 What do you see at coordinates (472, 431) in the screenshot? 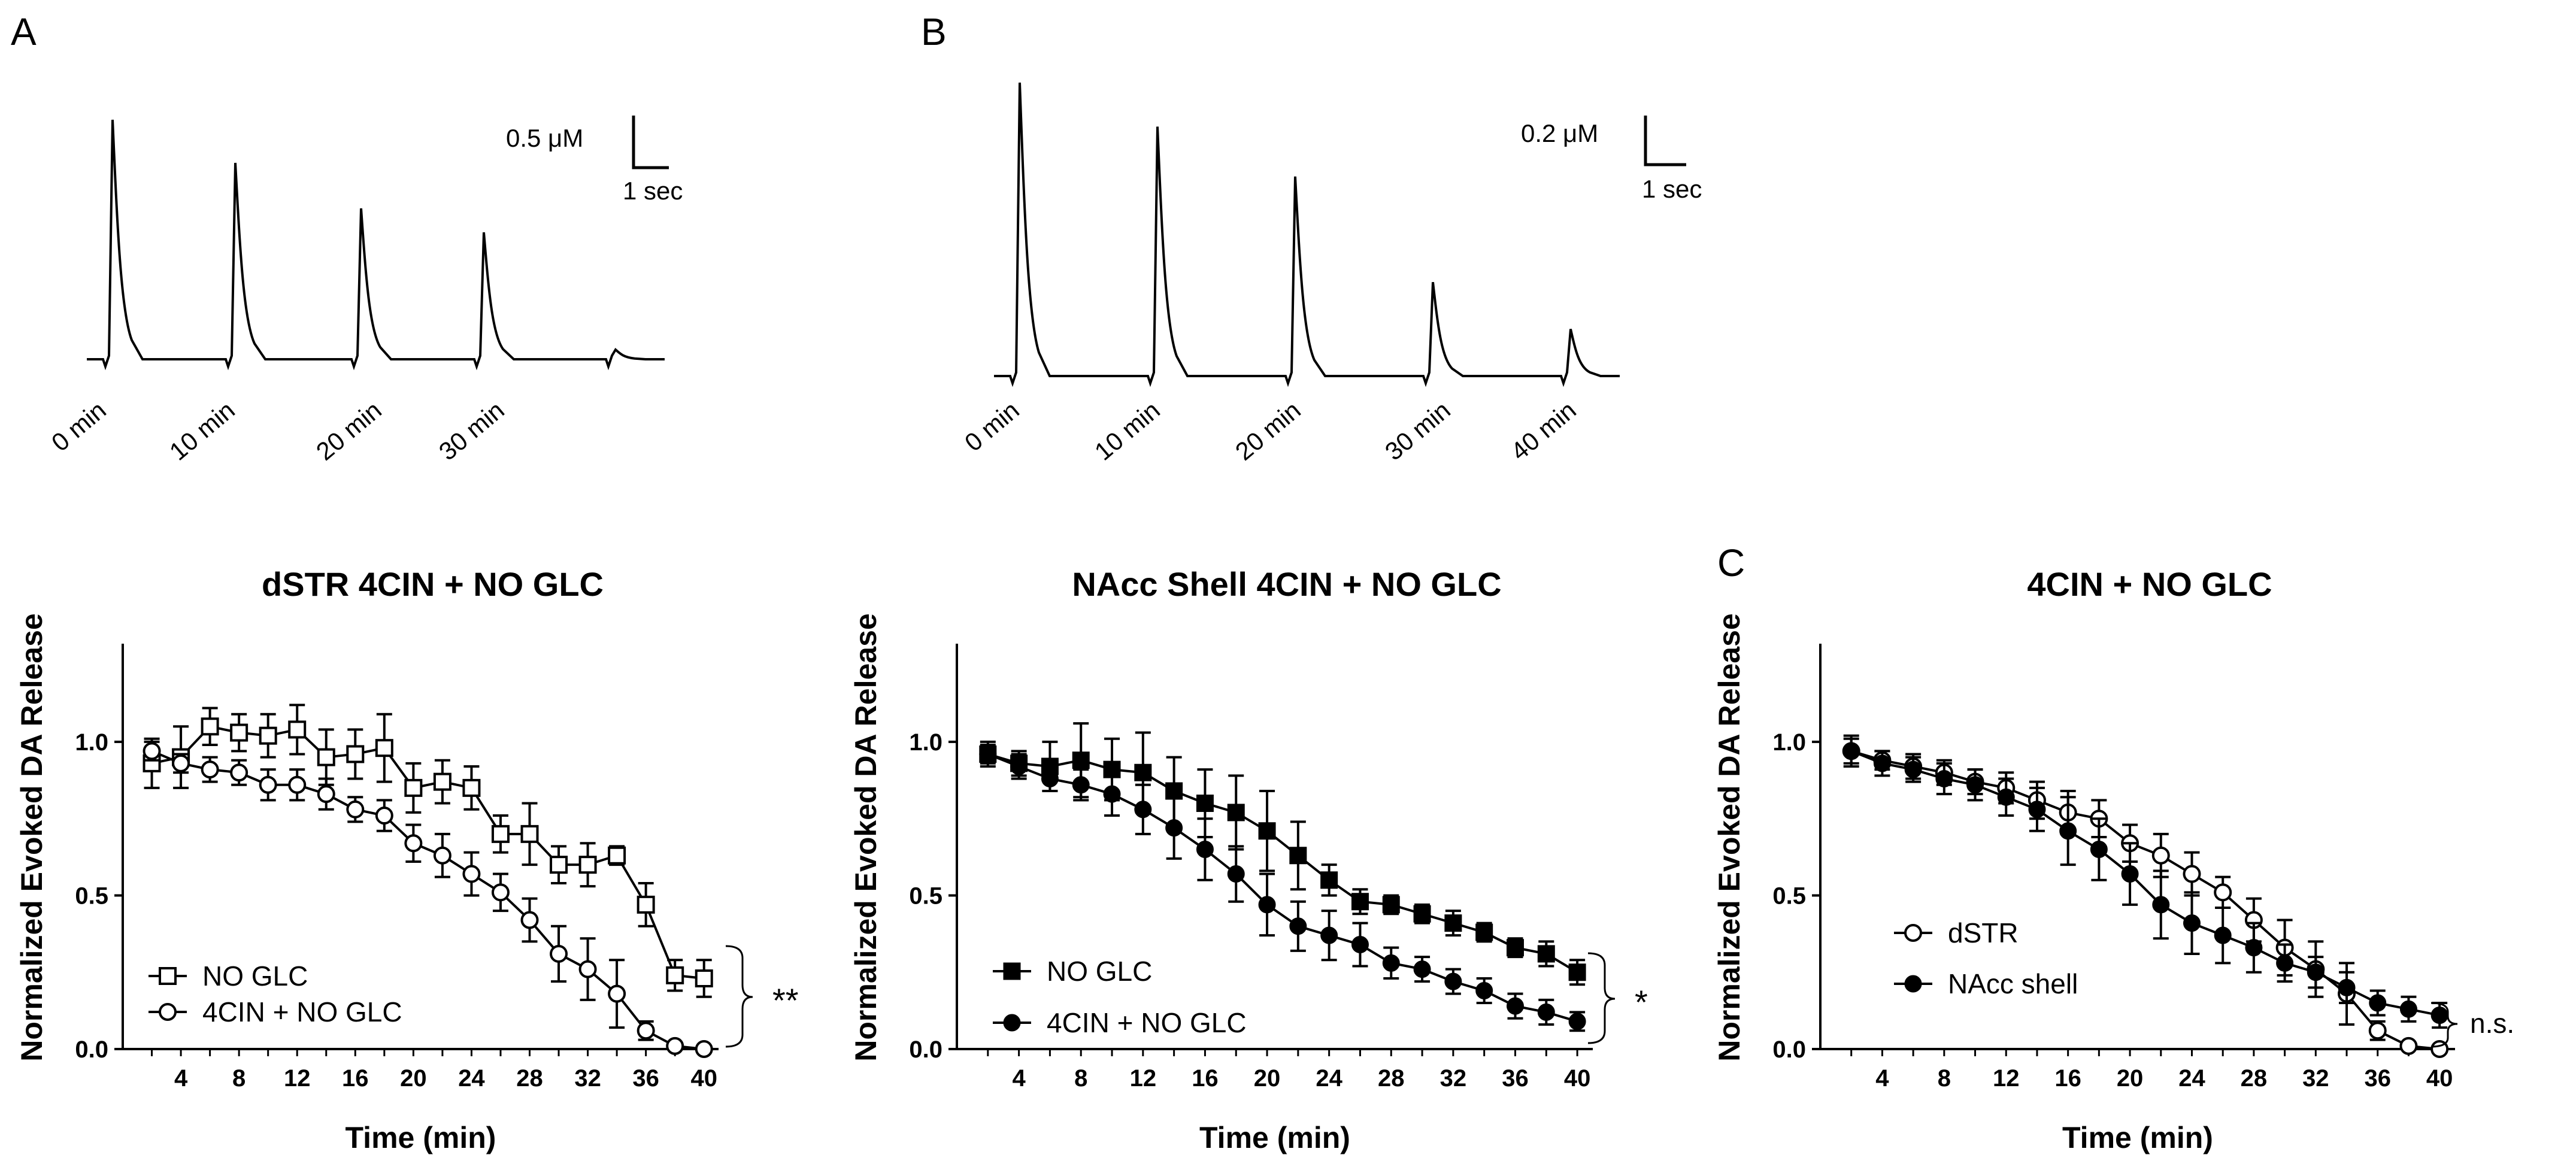
I see `trace-time-label: 30 min` at bounding box center [472, 431].